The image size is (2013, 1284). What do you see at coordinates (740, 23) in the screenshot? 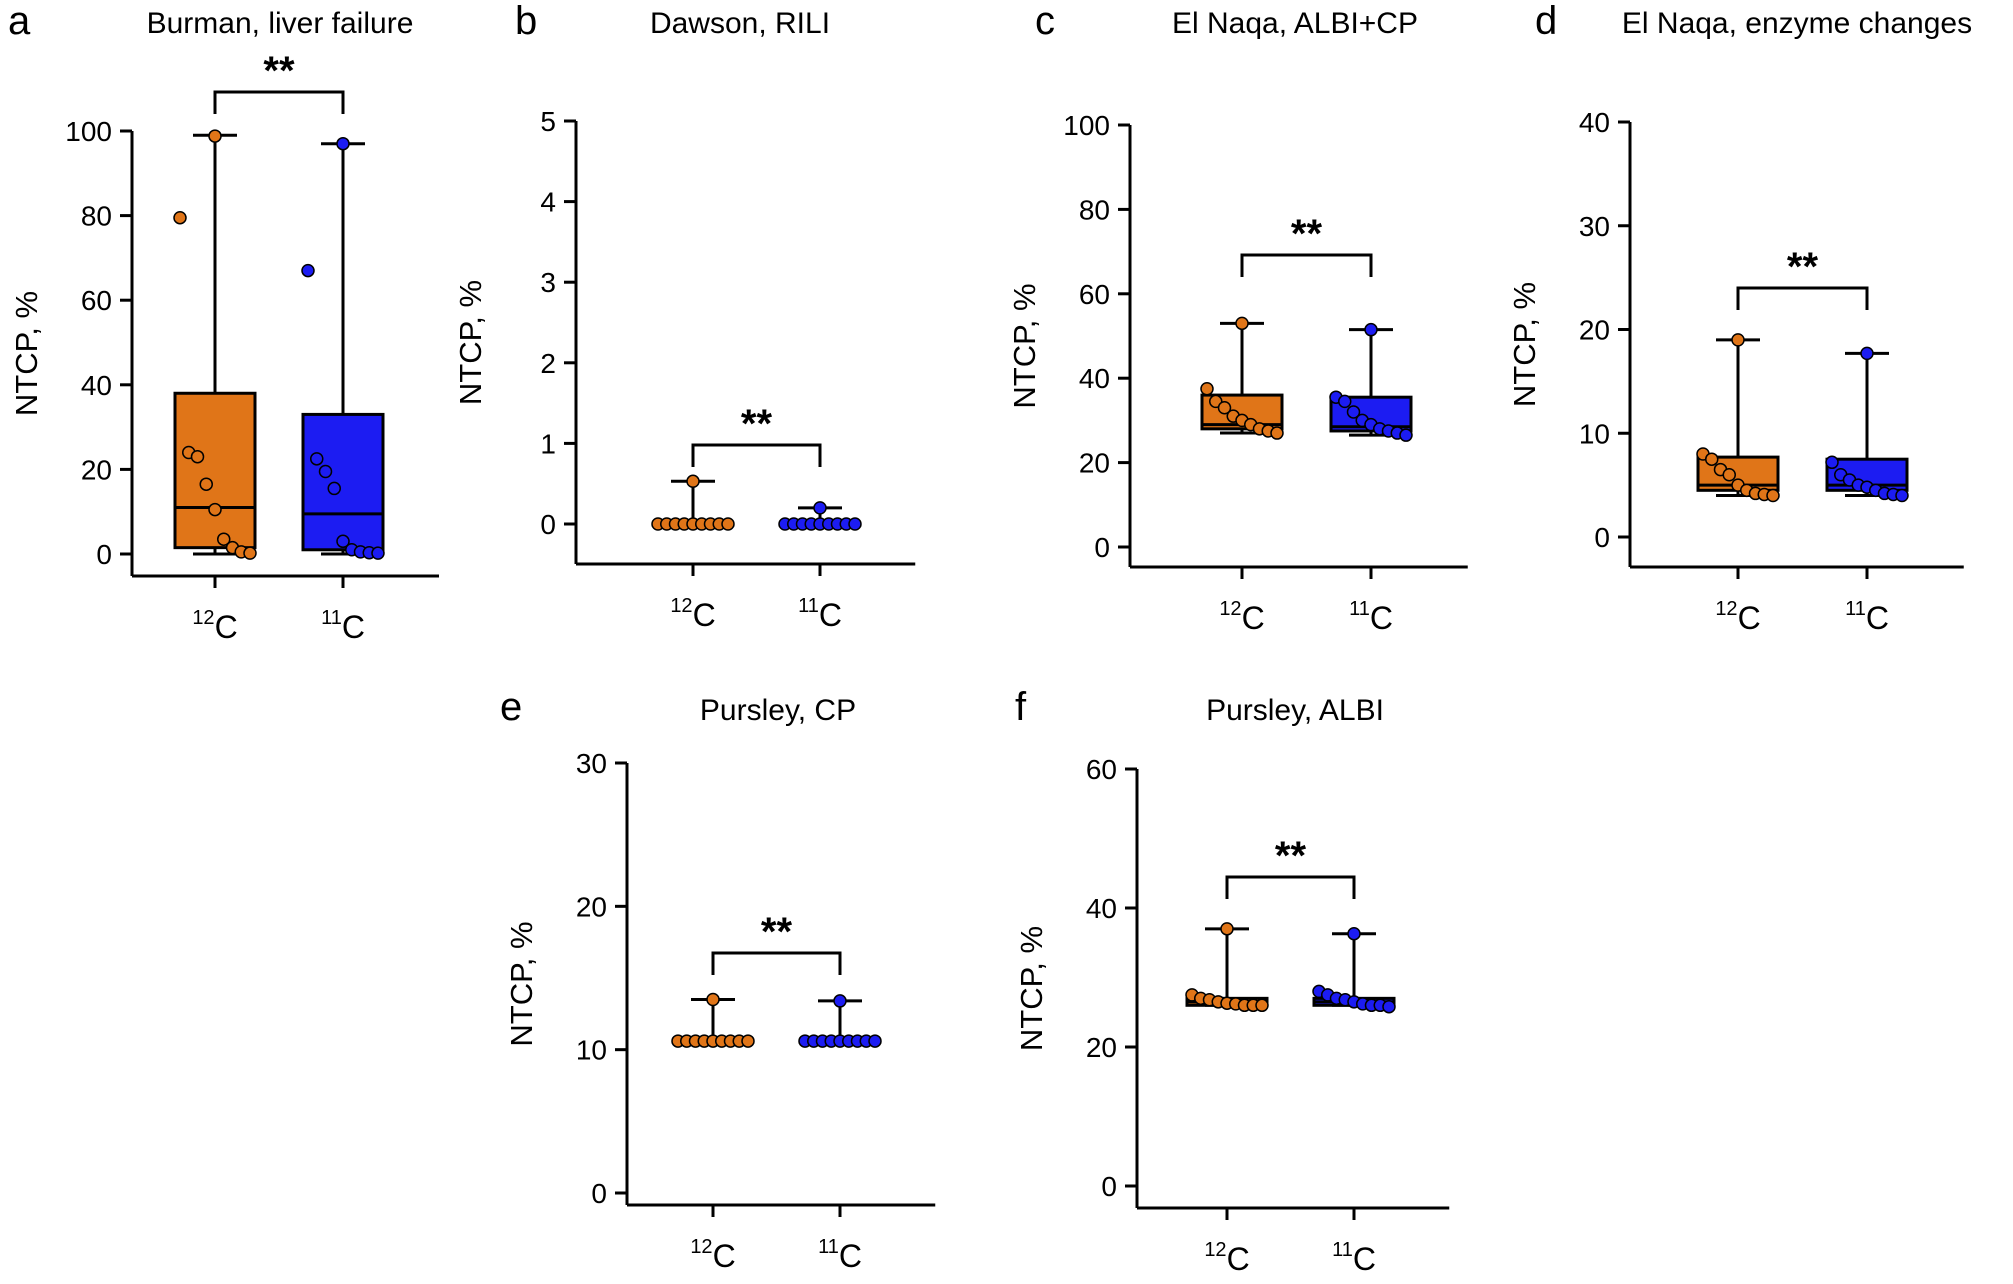
I see `chart-title: Dawson, RILI` at bounding box center [740, 23].